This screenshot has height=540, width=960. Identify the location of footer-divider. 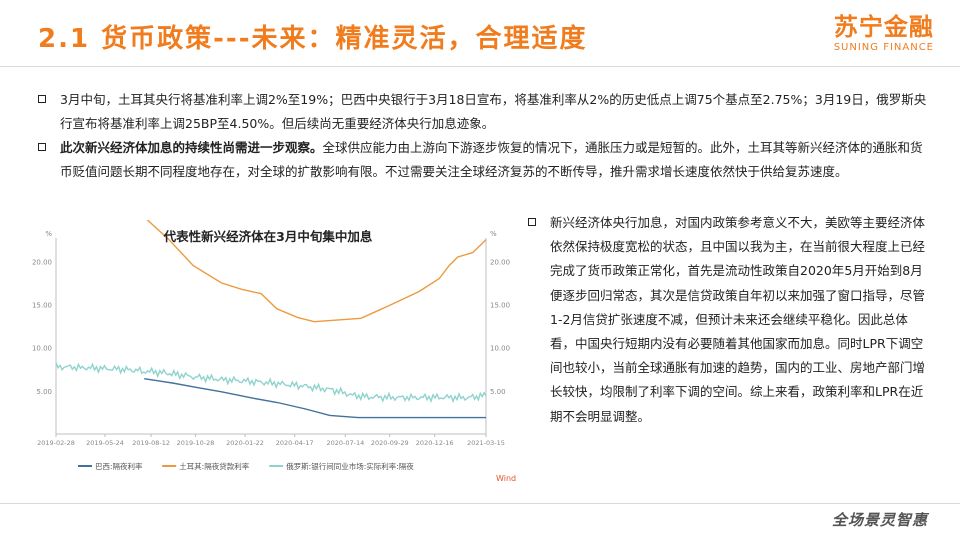
(480, 503).